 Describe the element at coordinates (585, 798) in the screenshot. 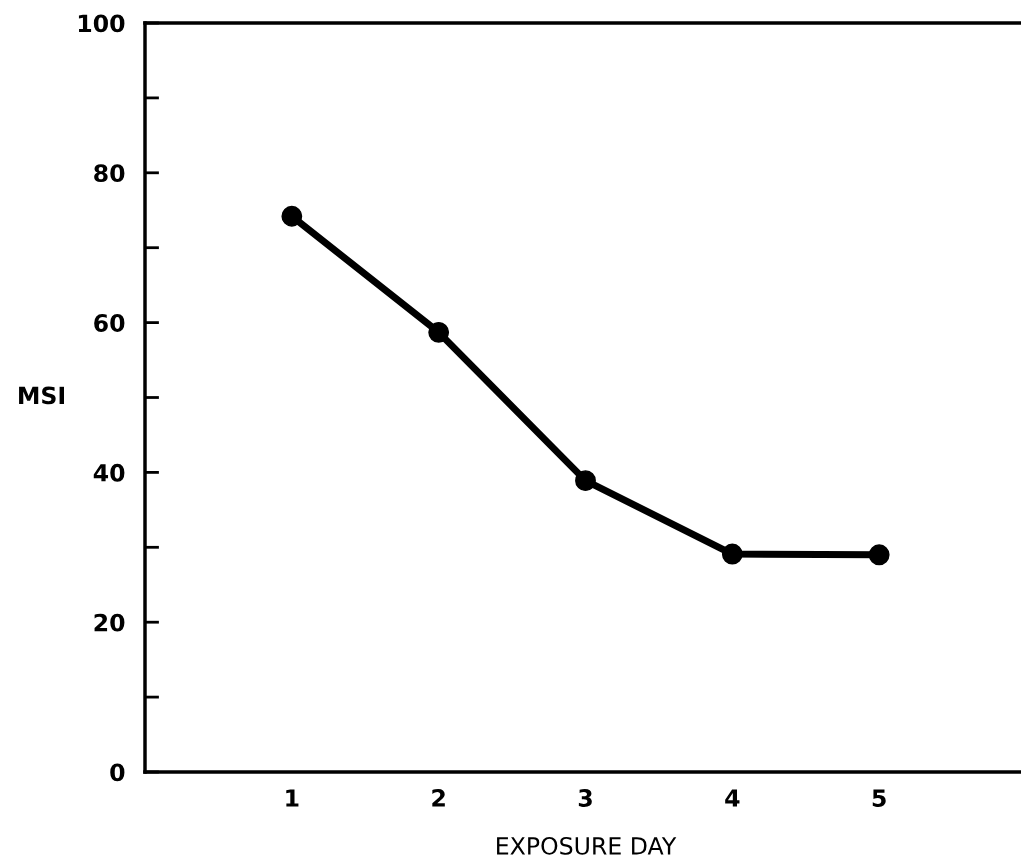

I see `x-tick-label: 3` at that location.